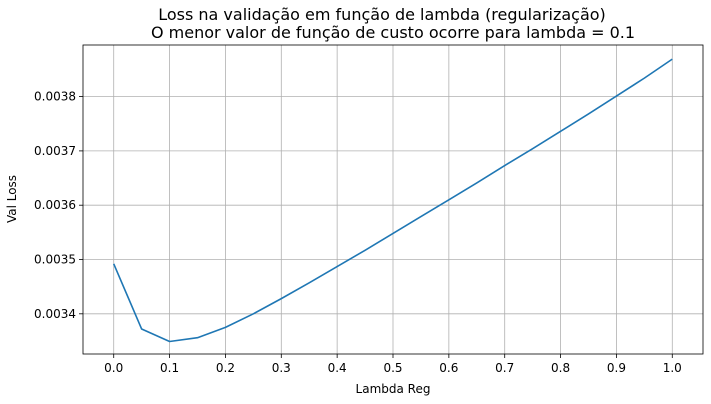  Describe the element at coordinates (55, 151) in the screenshot. I see `y-tick-label: 0.0037` at that location.